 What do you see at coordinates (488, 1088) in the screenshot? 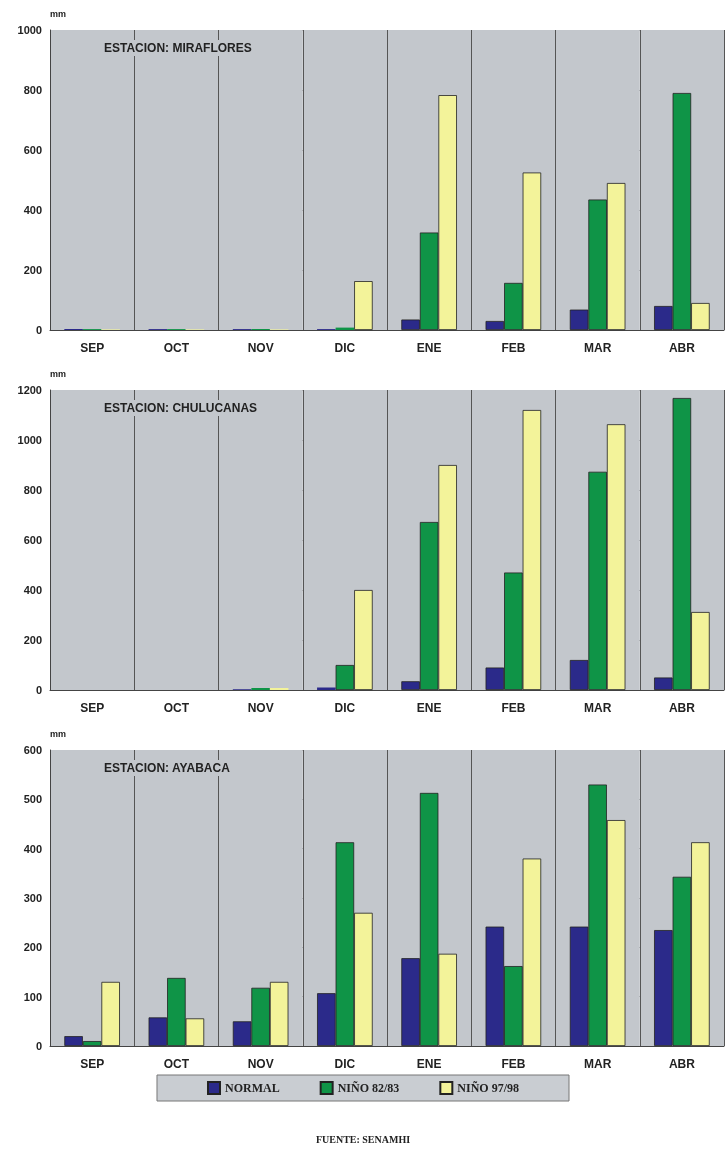
I see `legend-label: NIÑO 97/98` at bounding box center [488, 1088].